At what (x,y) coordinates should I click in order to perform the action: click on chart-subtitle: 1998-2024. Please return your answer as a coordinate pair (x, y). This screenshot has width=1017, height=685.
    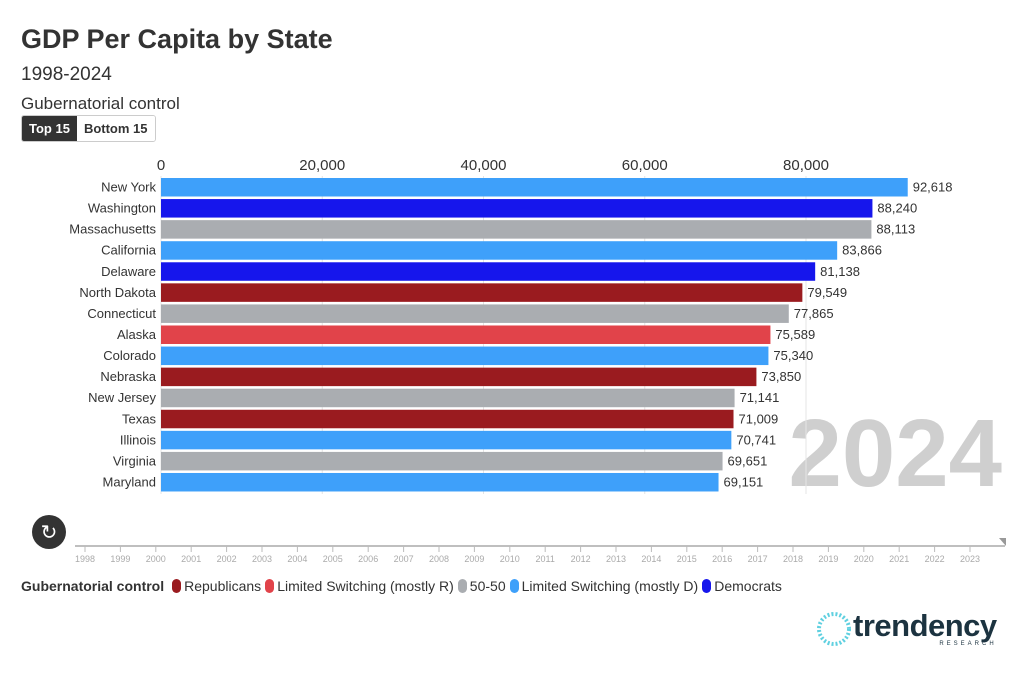
    Looking at the image, I should click on (66, 74).